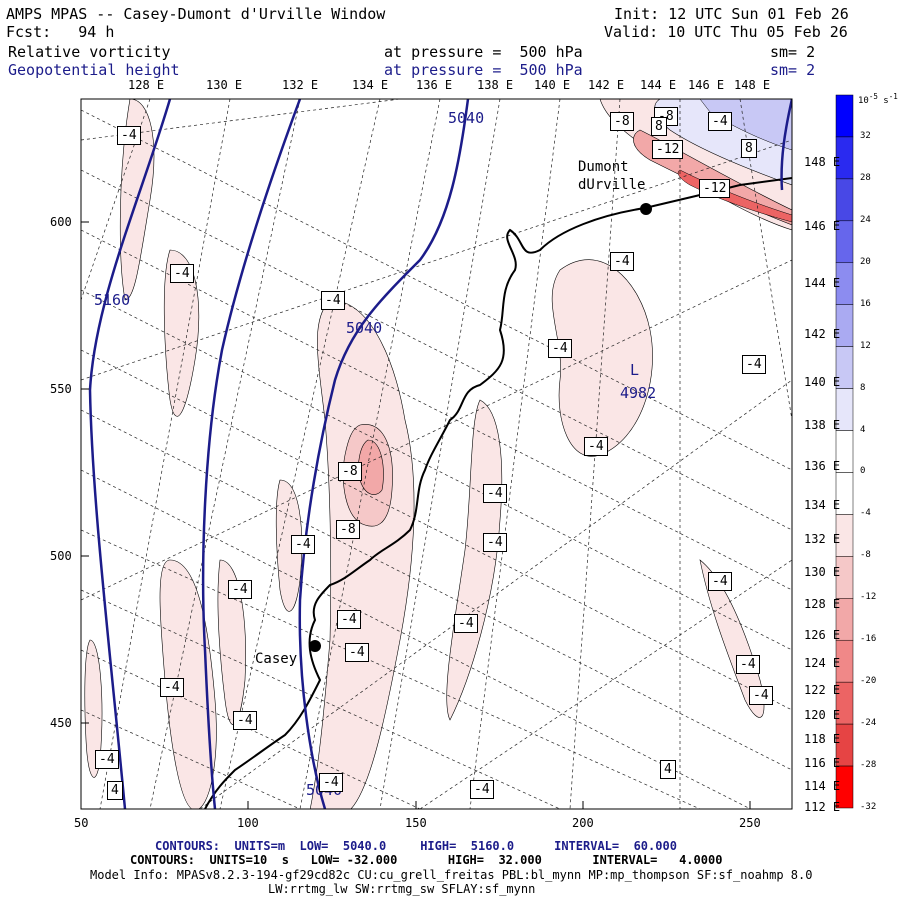 This screenshot has height=900, width=900. Describe the element at coordinates (115, 790) in the screenshot. I see `vorticity-contour-label: 4` at that location.